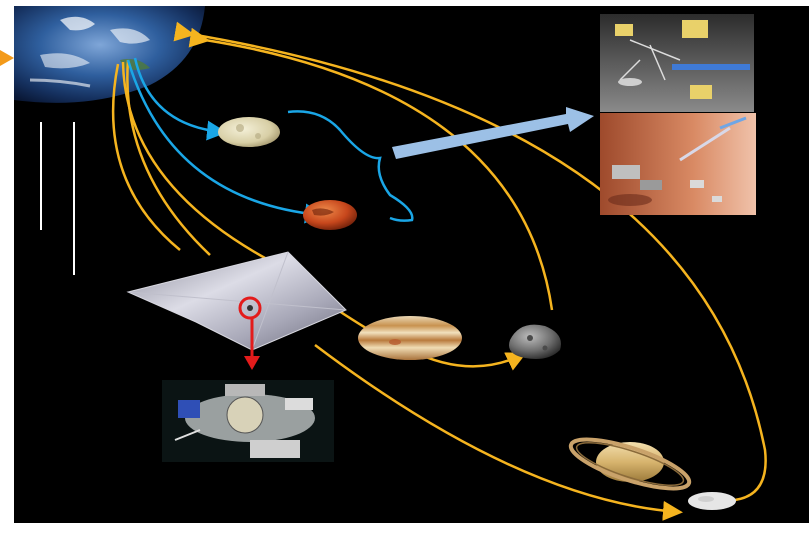 Image resolution: width=809 pixels, height=533 pixels. What do you see at coordinates (493, 133) in the screenshot?
I see `big-arrow-to-surface-scenes` at bounding box center [493, 133].